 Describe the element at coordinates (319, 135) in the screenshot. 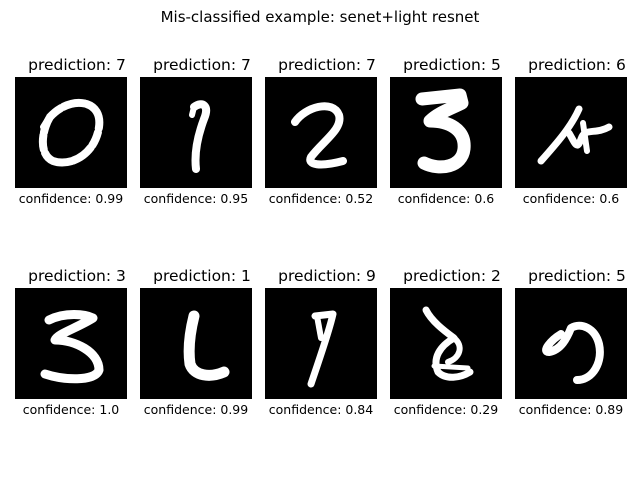

I see `handwritten-2-glyph` at that location.